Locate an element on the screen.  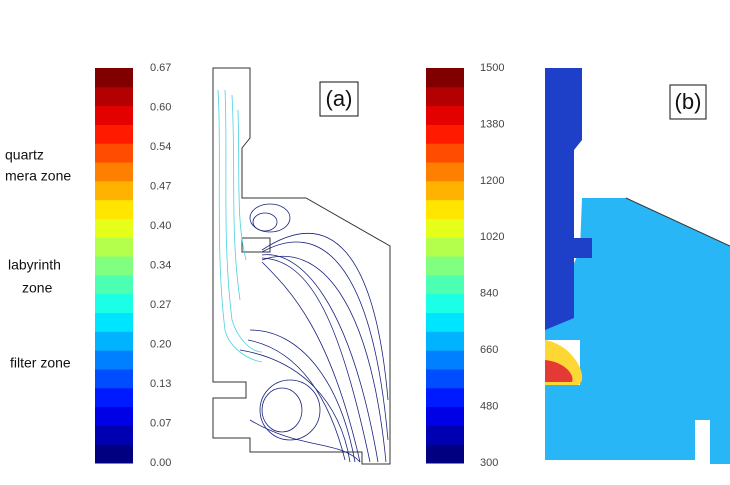
colorbar-tick-label: 0.54 is located at coordinates (160, 147).